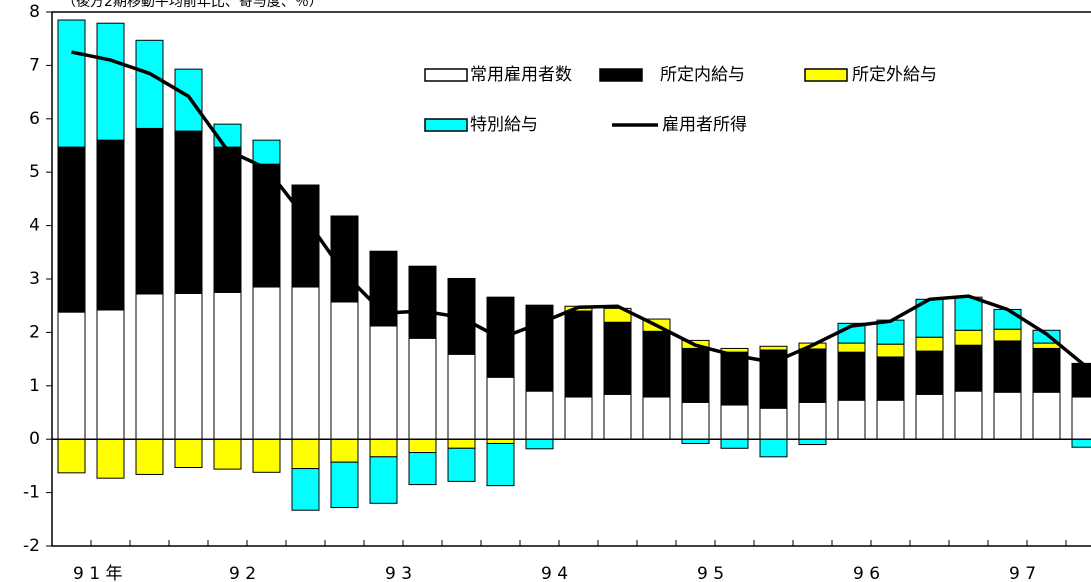 The height and width of the screenshot is (582, 1091). Describe the element at coordinates (504, 125) in the screenshot. I see `legend-label: 特別給与` at that location.